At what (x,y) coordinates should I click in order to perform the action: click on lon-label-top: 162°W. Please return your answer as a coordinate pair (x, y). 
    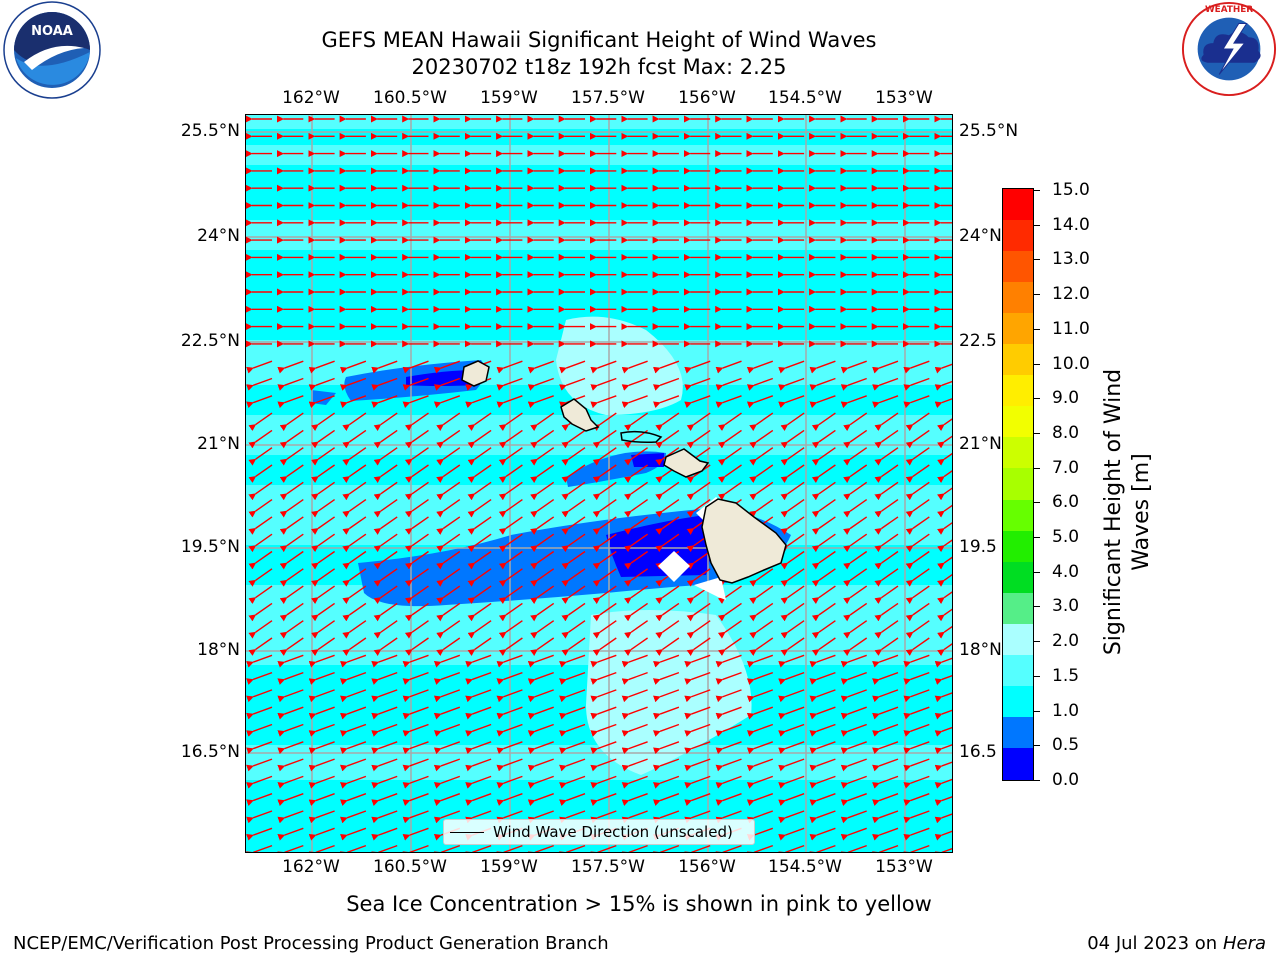
    Looking at the image, I should click on (311, 98).